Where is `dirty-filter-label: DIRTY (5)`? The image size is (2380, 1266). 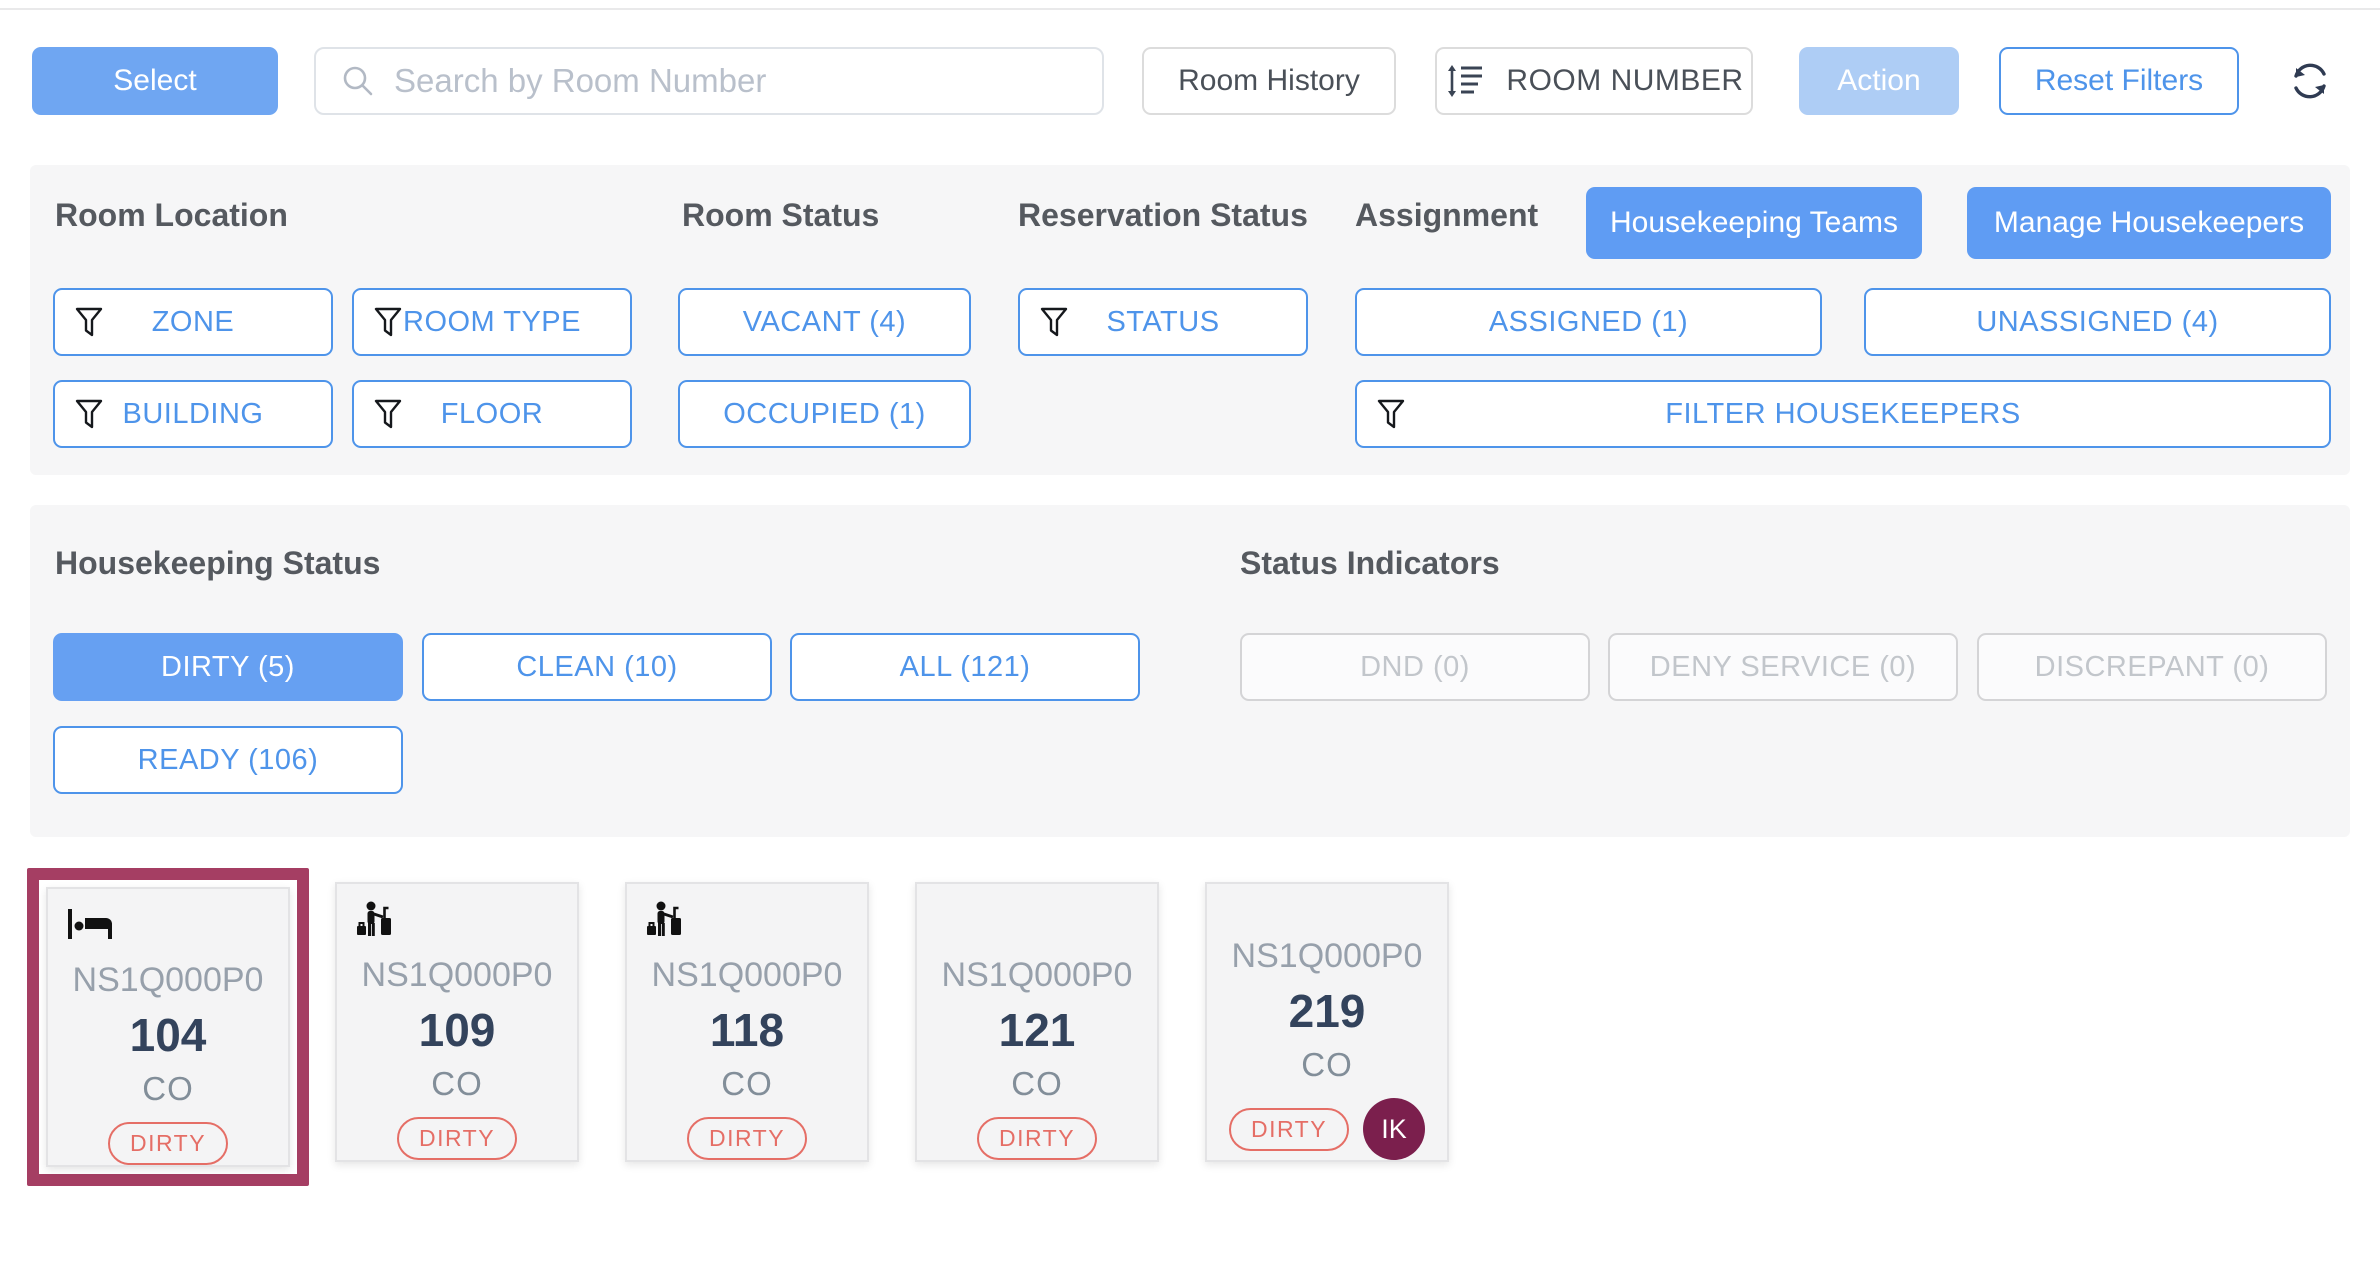 dirty-filter-label: DIRTY (5) is located at coordinates (228, 666).